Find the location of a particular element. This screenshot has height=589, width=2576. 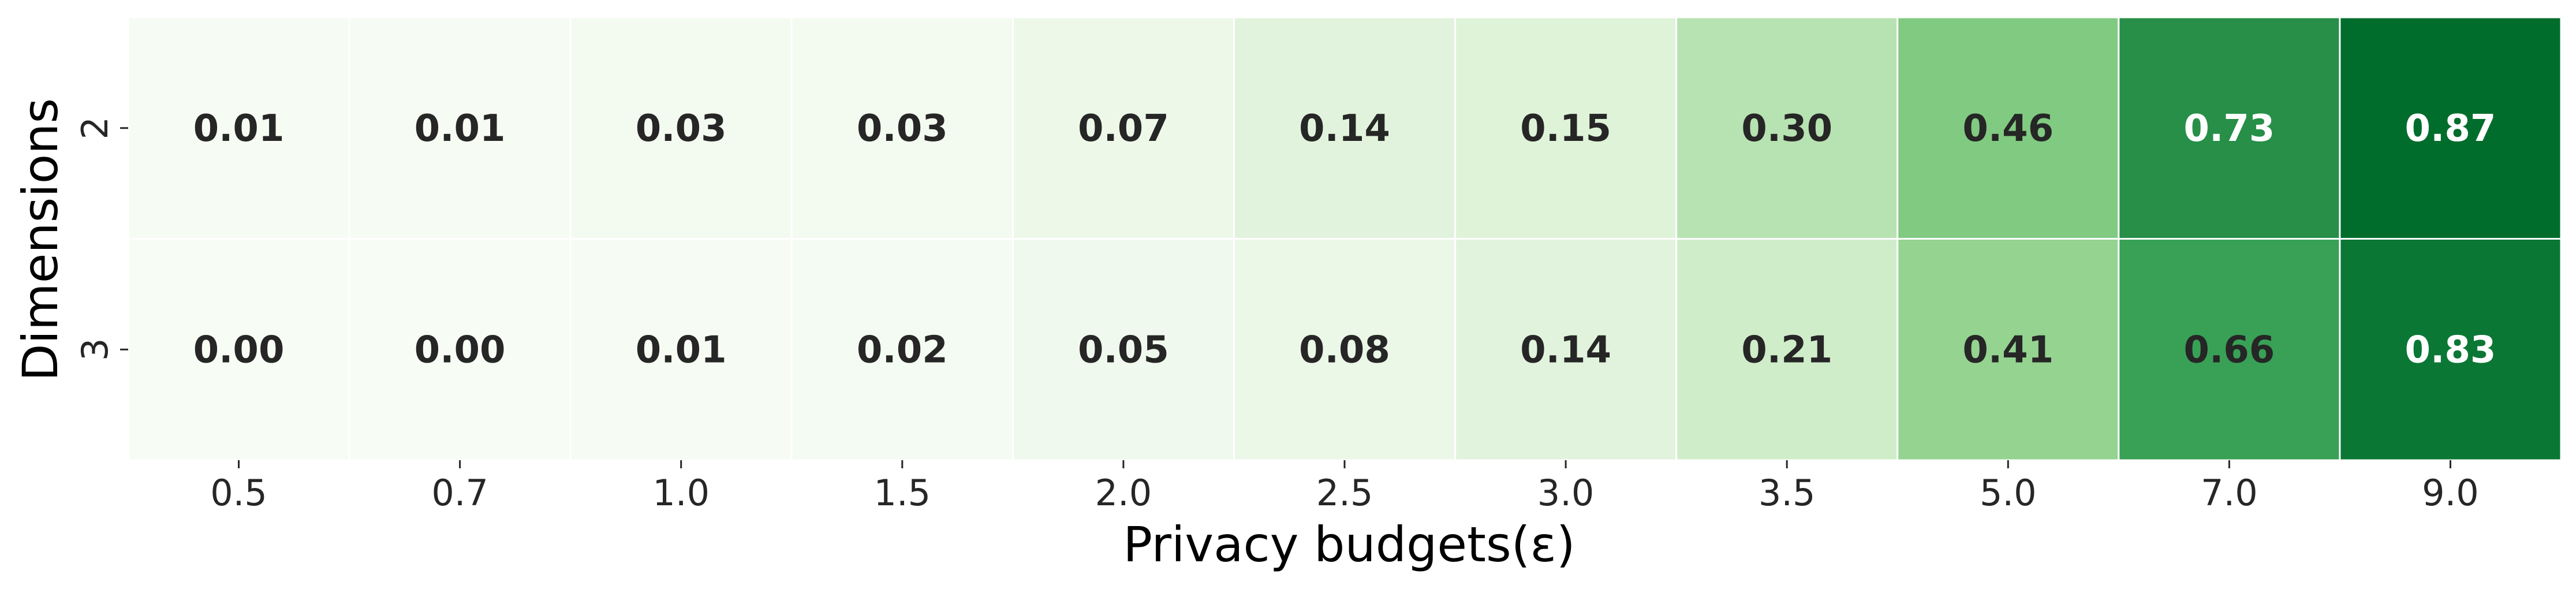

cell-value-label: 0.66 is located at coordinates (2229, 350).